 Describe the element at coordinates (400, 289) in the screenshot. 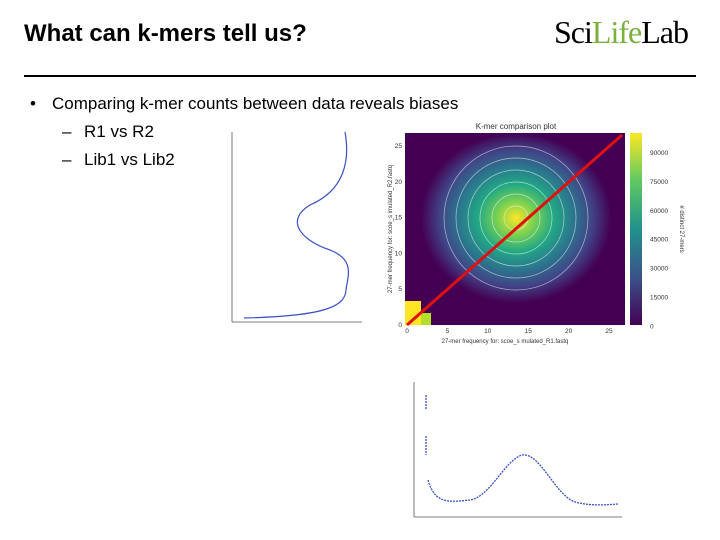

I see `y-tick-label: 5` at that location.